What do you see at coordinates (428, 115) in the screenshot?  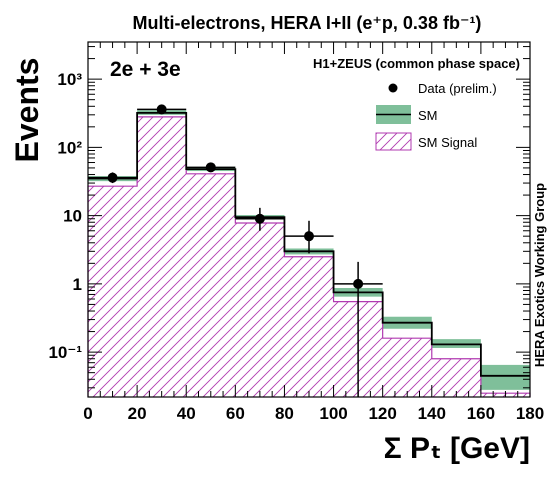 I see `legend-sm-label: SM` at bounding box center [428, 115].